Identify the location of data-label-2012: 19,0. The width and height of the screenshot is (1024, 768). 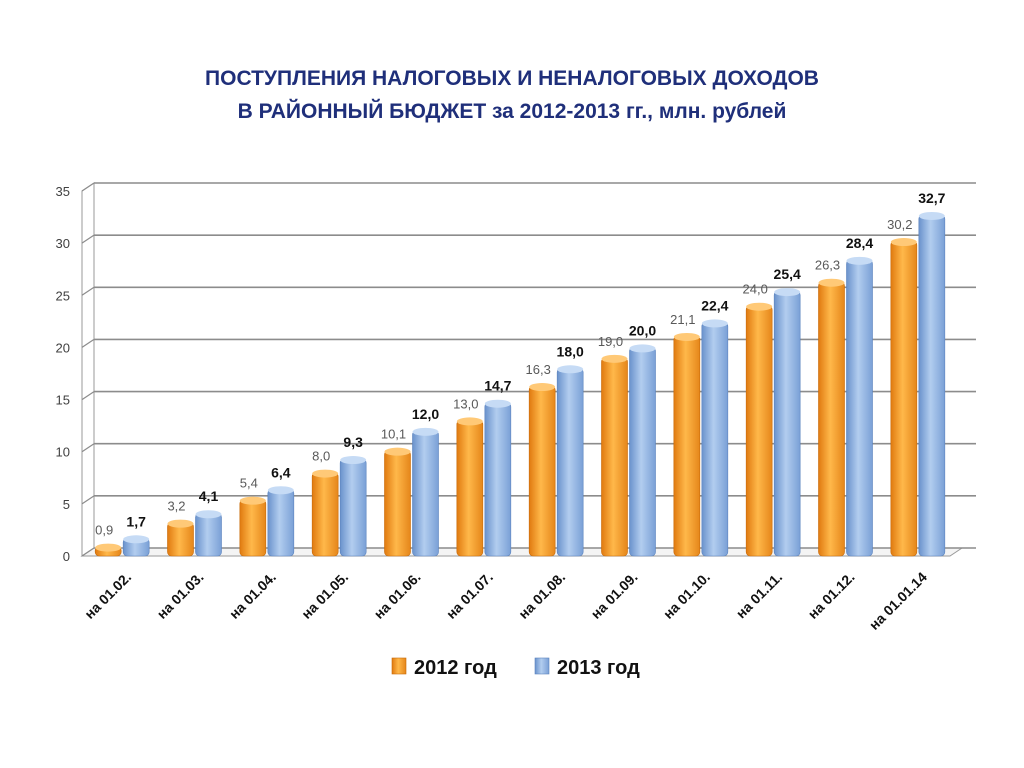
(610, 341).